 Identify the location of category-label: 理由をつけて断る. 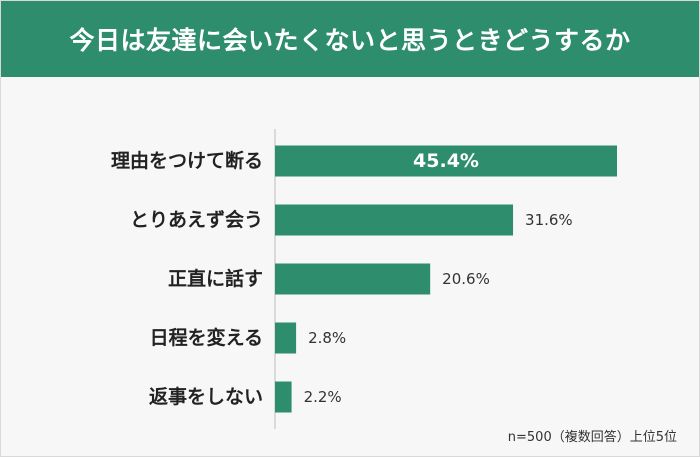
(187, 160).